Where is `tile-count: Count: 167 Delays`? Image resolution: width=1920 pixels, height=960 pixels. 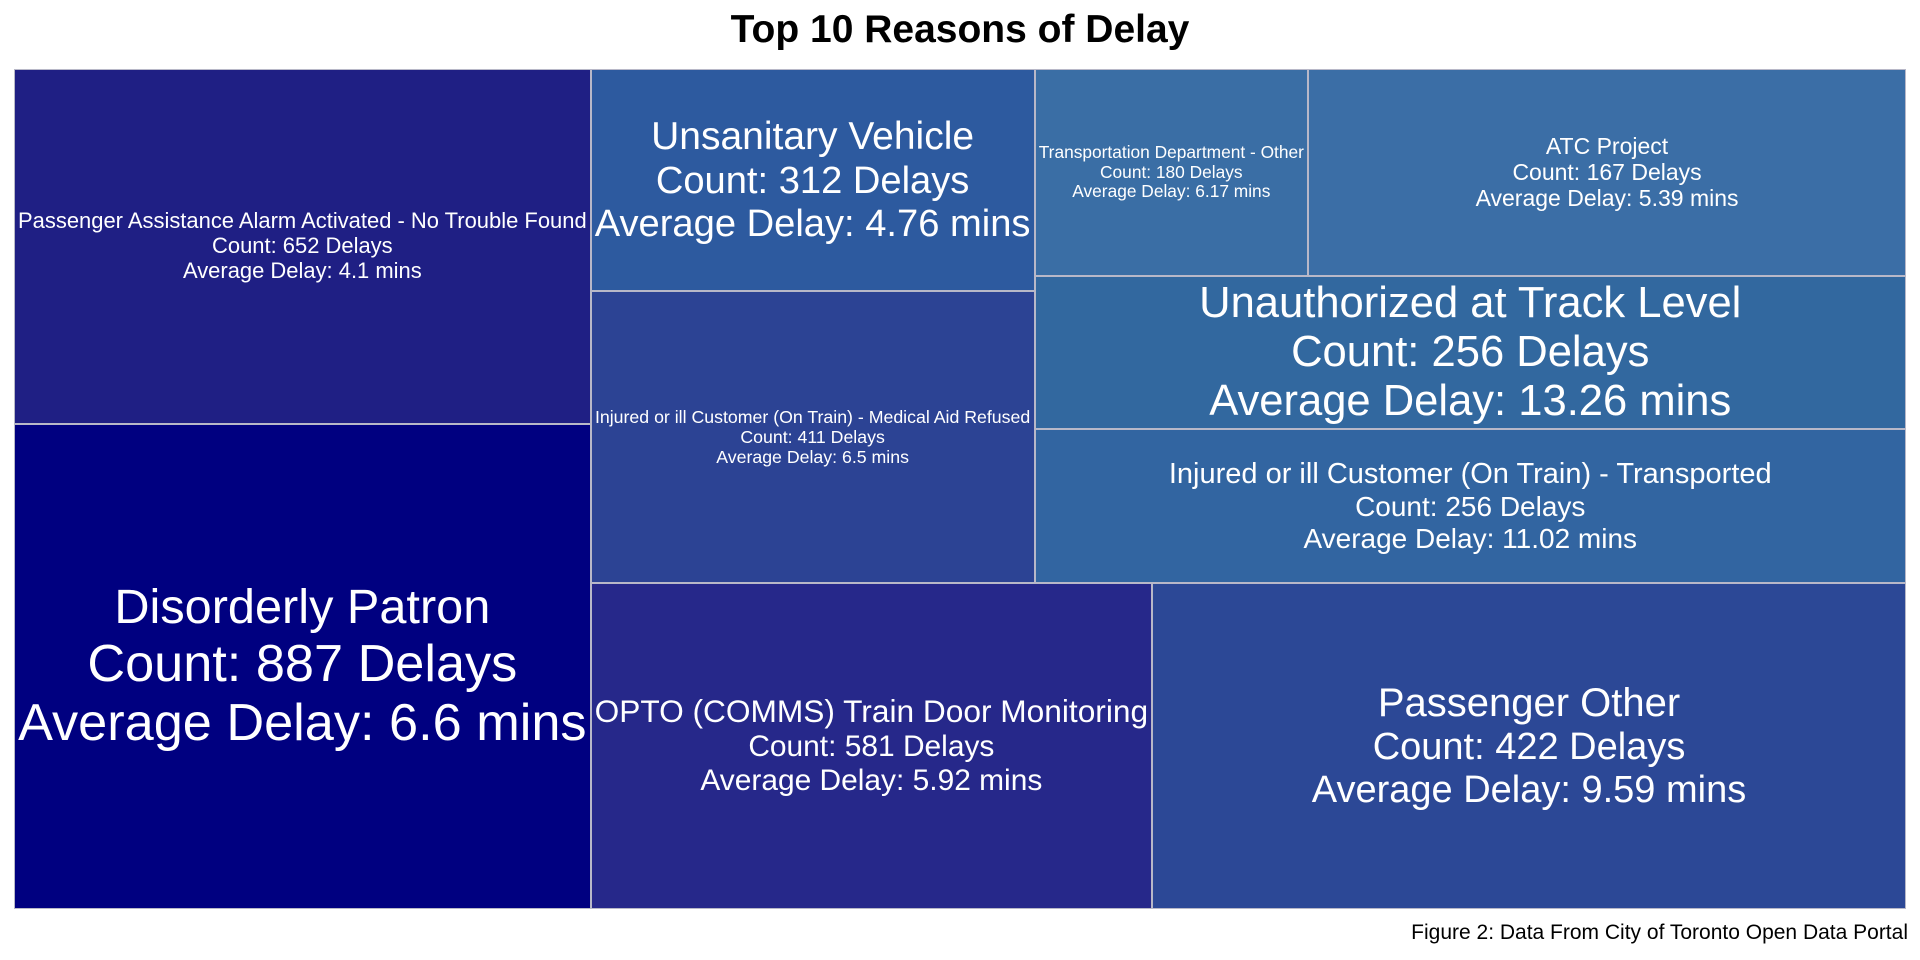 tile-count: Count: 167 Delays is located at coordinates (1607, 172).